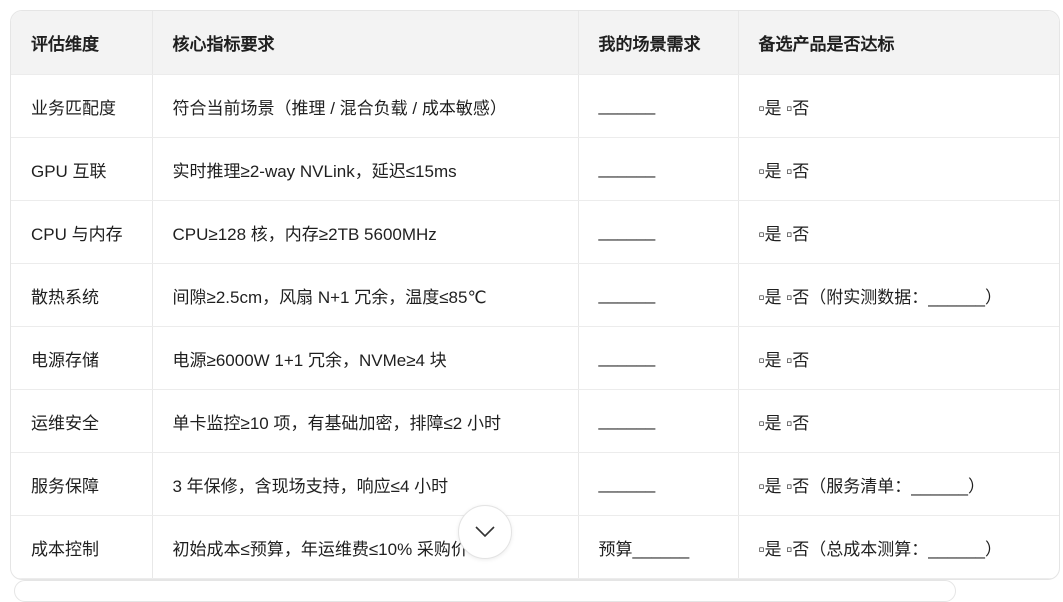  Describe the element at coordinates (82, 106) in the screenshot. I see `table-cell: 业务匹配度` at that location.